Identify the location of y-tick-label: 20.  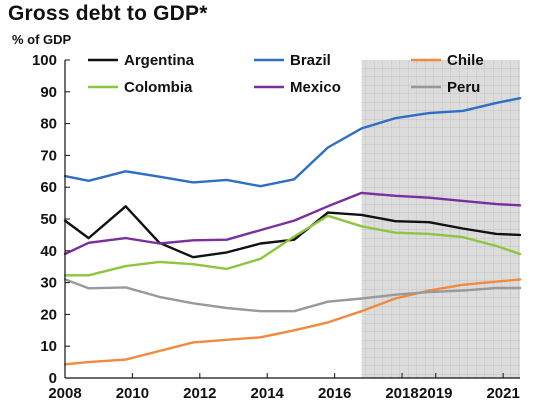
(48, 314).